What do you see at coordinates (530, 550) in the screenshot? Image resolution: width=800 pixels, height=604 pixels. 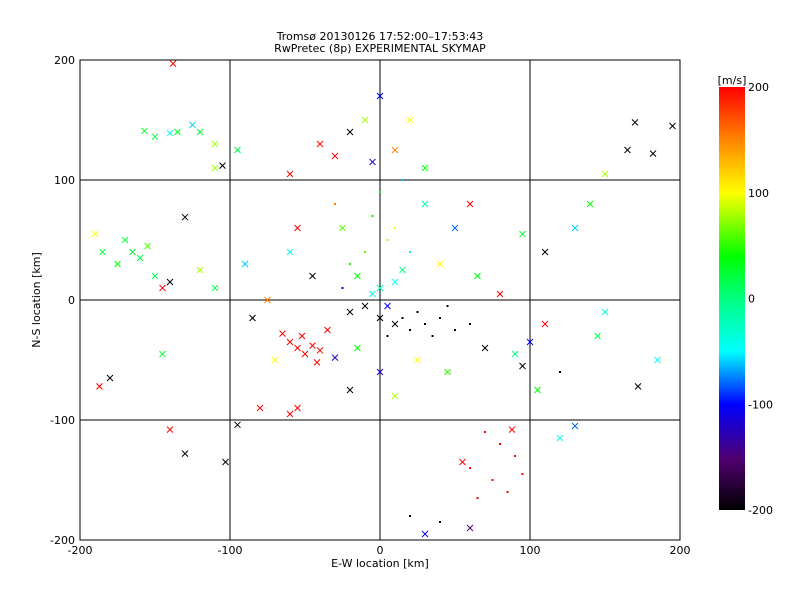 I see `x-tick-label: 100` at bounding box center [530, 550].